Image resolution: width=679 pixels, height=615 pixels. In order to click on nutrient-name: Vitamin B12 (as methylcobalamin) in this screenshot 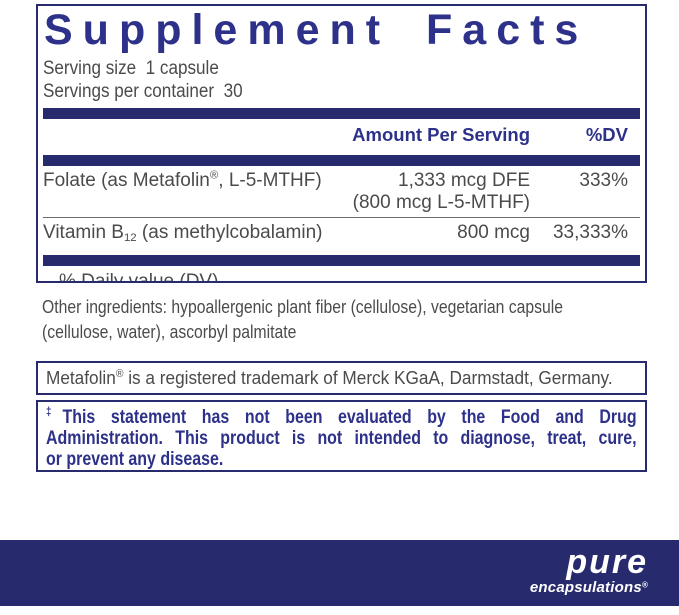, I will do `click(194, 233)`.